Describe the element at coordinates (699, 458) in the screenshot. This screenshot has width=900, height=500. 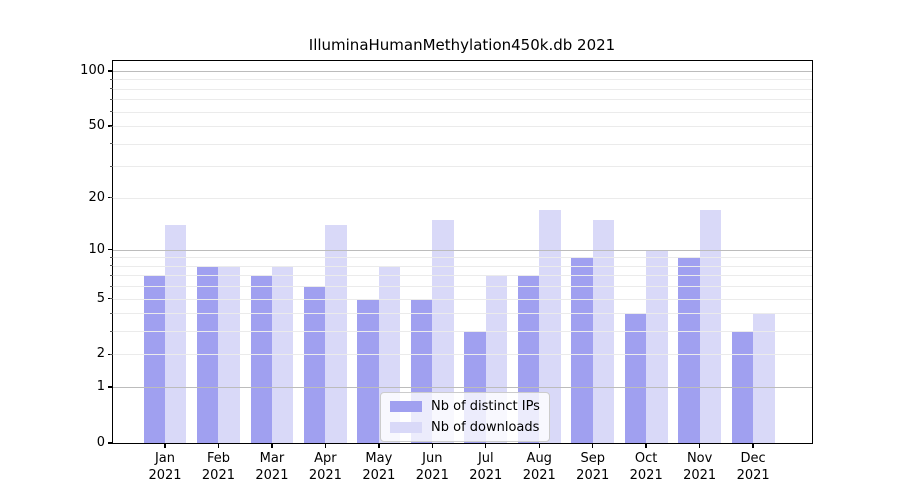
I see `month-label: Nov` at that location.